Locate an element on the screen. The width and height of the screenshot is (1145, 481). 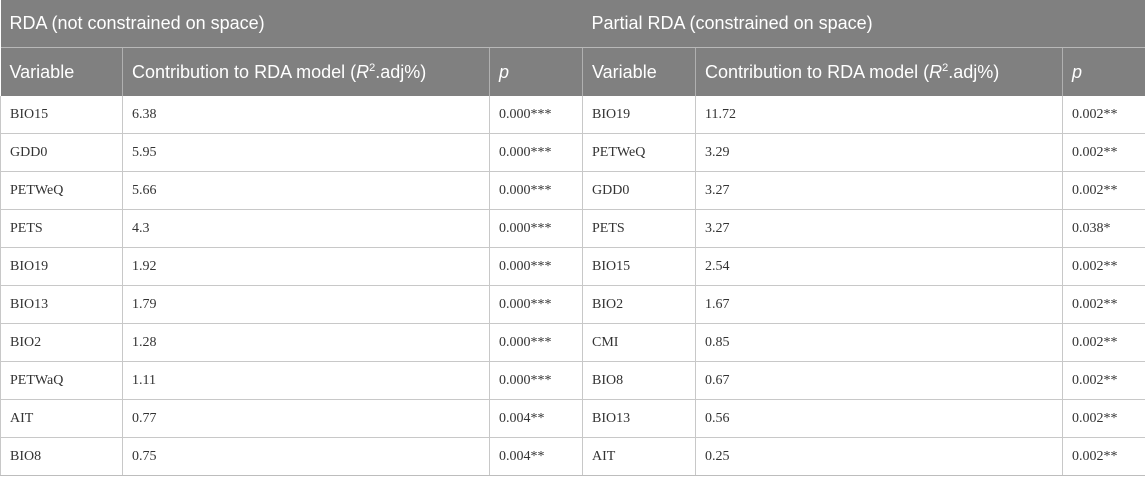
table-row: BIO2 1.28 0.000*** CMI 0.85 0.002** is located at coordinates (572, 342).